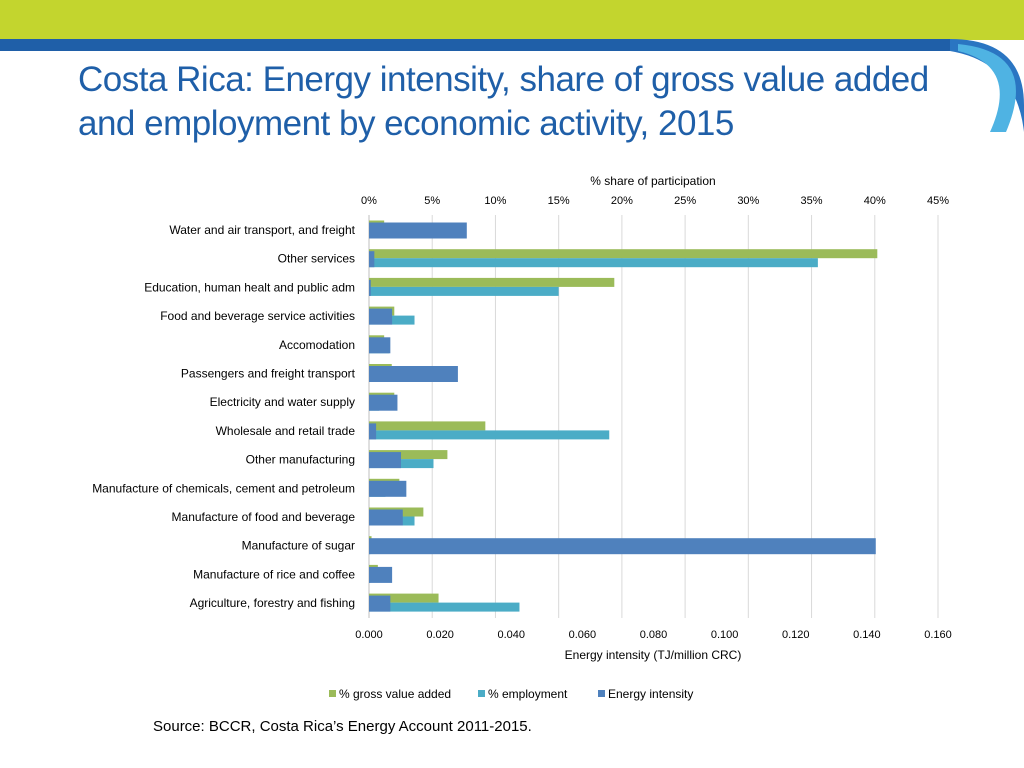 Image resolution: width=1024 pixels, height=768 pixels. I want to click on top-axis-tick-label: 15%, so click(559, 201).